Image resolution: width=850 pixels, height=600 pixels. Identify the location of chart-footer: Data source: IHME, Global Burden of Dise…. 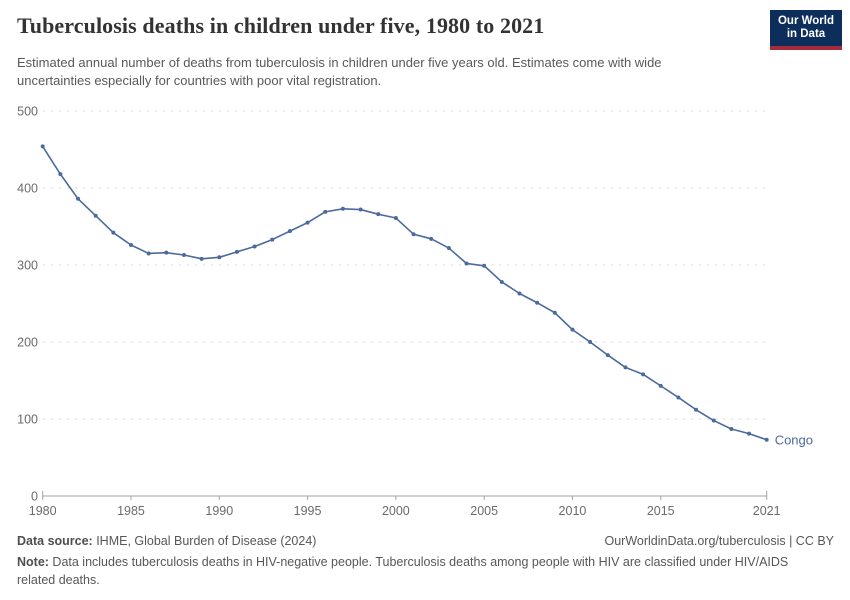
(425, 561).